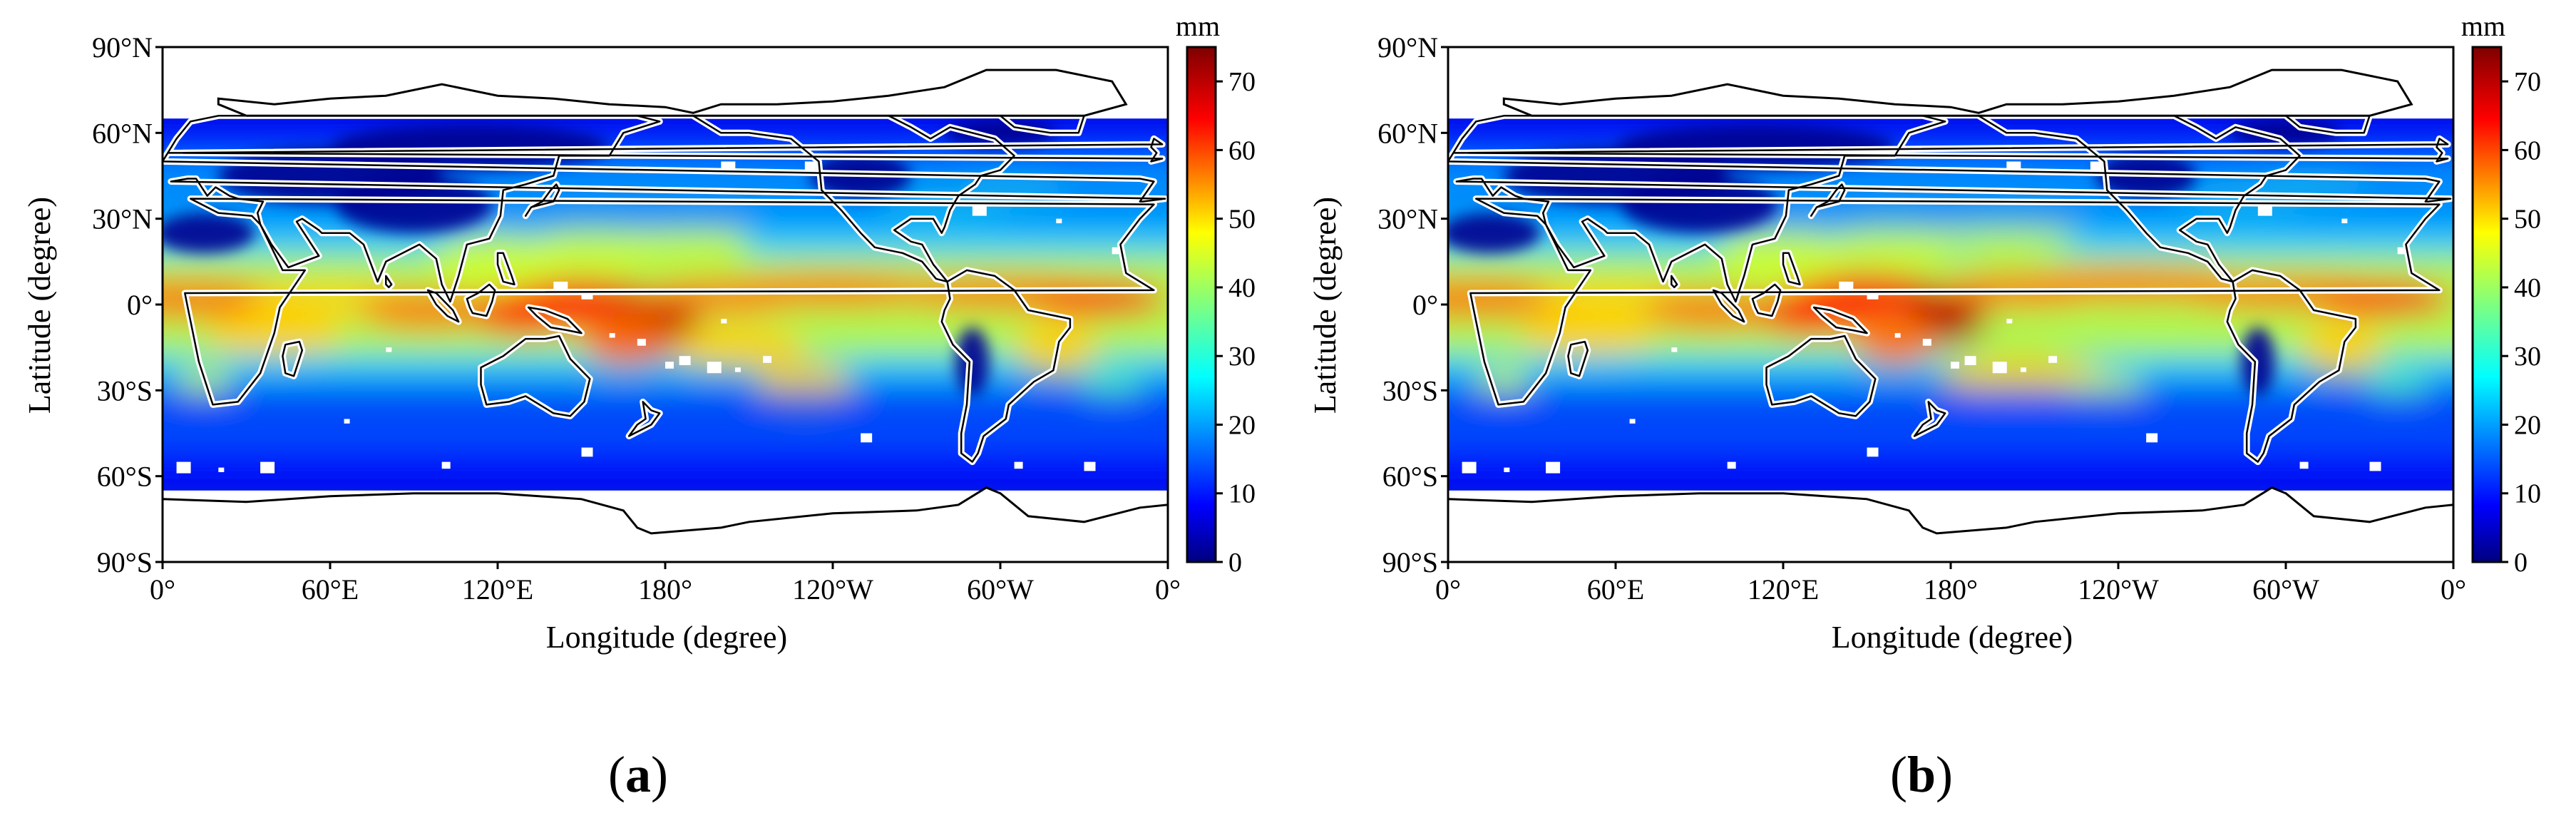 The height and width of the screenshot is (828, 2576). Describe the element at coordinates (1201, 304) in the screenshot. I see `colorbar-gradient-a` at that location.